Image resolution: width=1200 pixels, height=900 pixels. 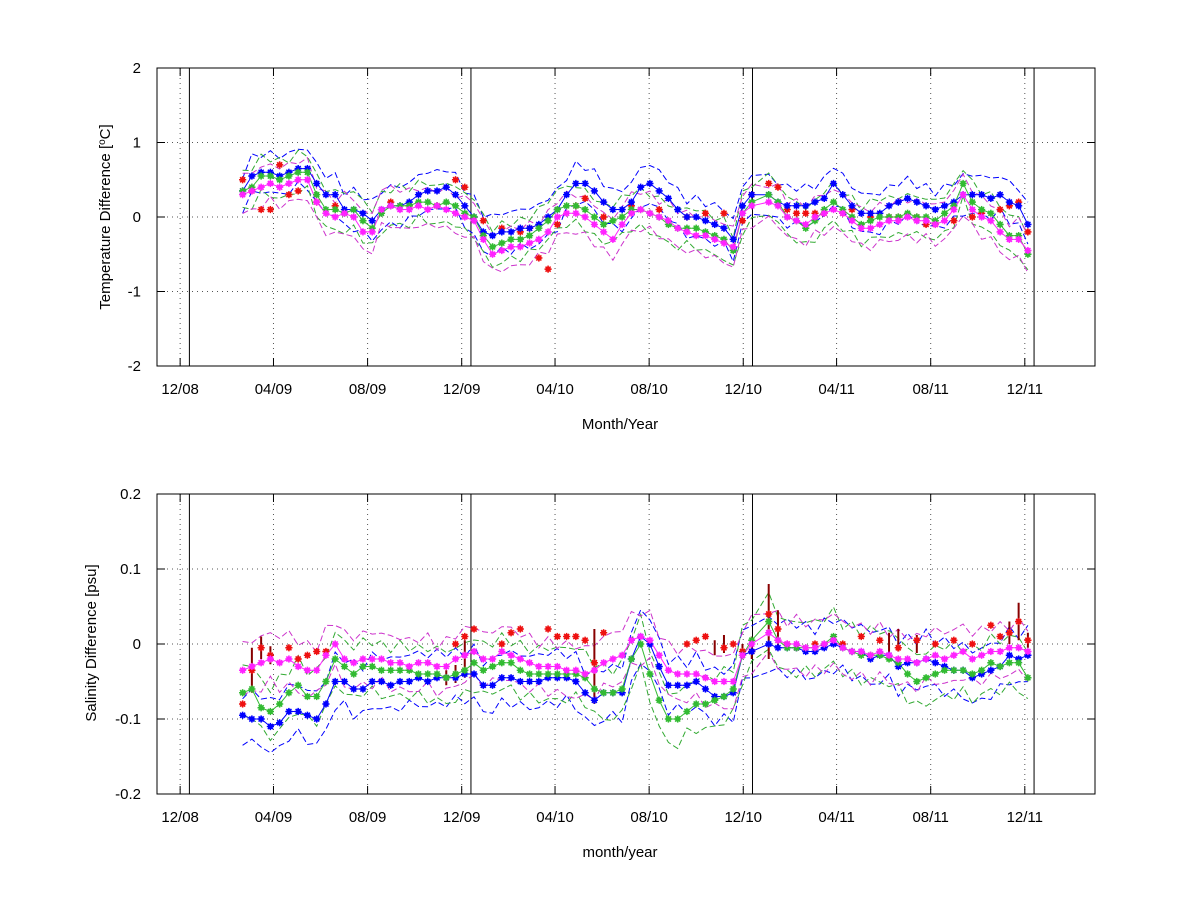 What do you see at coordinates (635, 184) in the screenshot?
I see `series-upper-envelope` at bounding box center [635, 184].